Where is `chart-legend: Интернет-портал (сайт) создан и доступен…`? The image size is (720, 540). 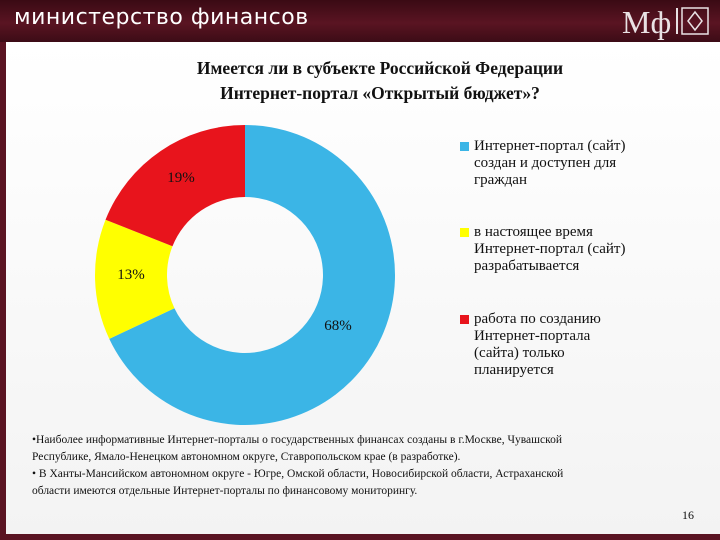 chart-legend: Интернет-портал (сайт) создан и доступен… is located at coordinates (578, 258).